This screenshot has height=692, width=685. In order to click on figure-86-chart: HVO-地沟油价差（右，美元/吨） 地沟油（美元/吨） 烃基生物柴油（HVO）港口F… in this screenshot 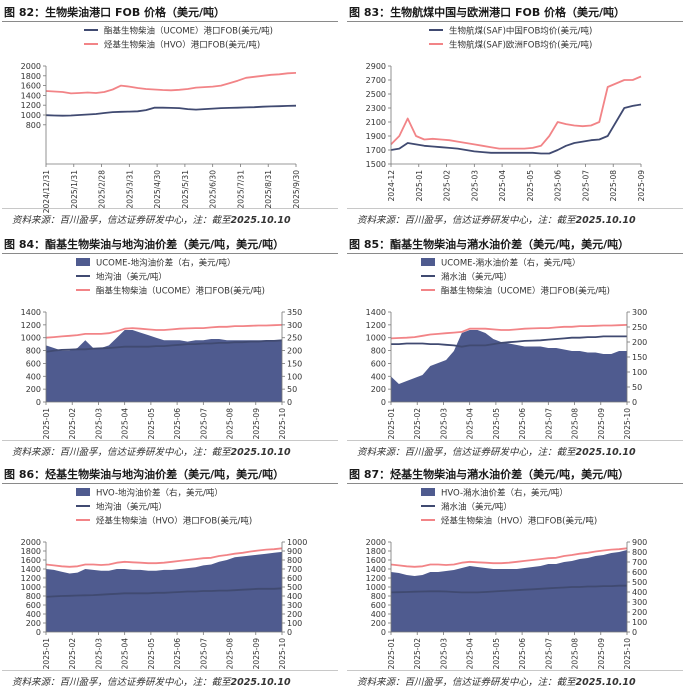, I will do `click(164, 579)`.